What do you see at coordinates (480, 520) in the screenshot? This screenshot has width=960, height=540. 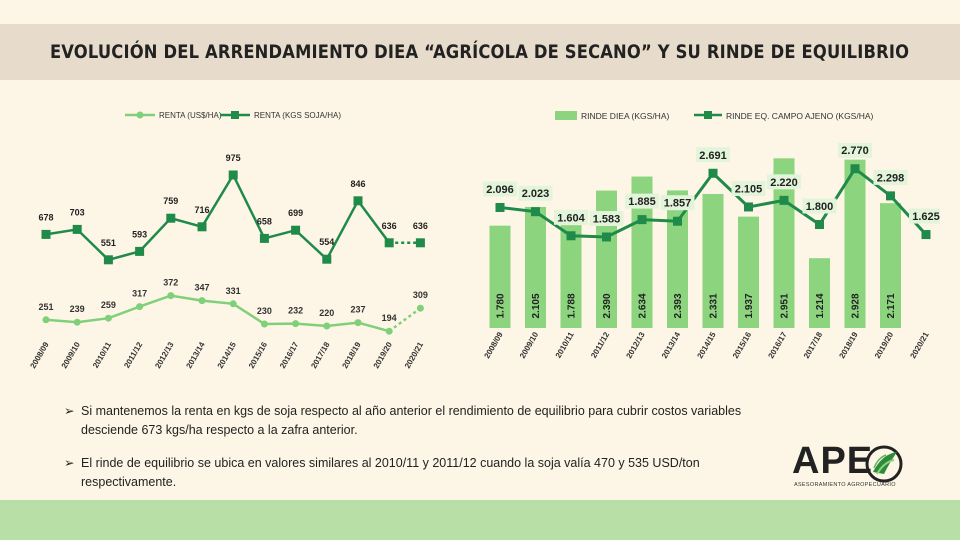 I see `footer-band` at bounding box center [480, 520].